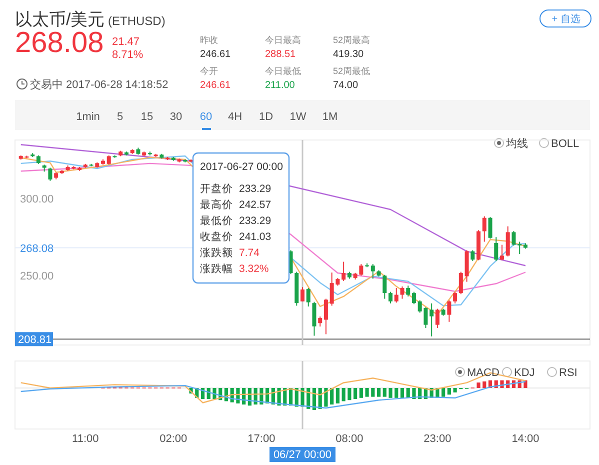 This screenshot has width=599, height=465. Describe the element at coordinates (266, 117) in the screenshot. I see `text: 1D` at that location.